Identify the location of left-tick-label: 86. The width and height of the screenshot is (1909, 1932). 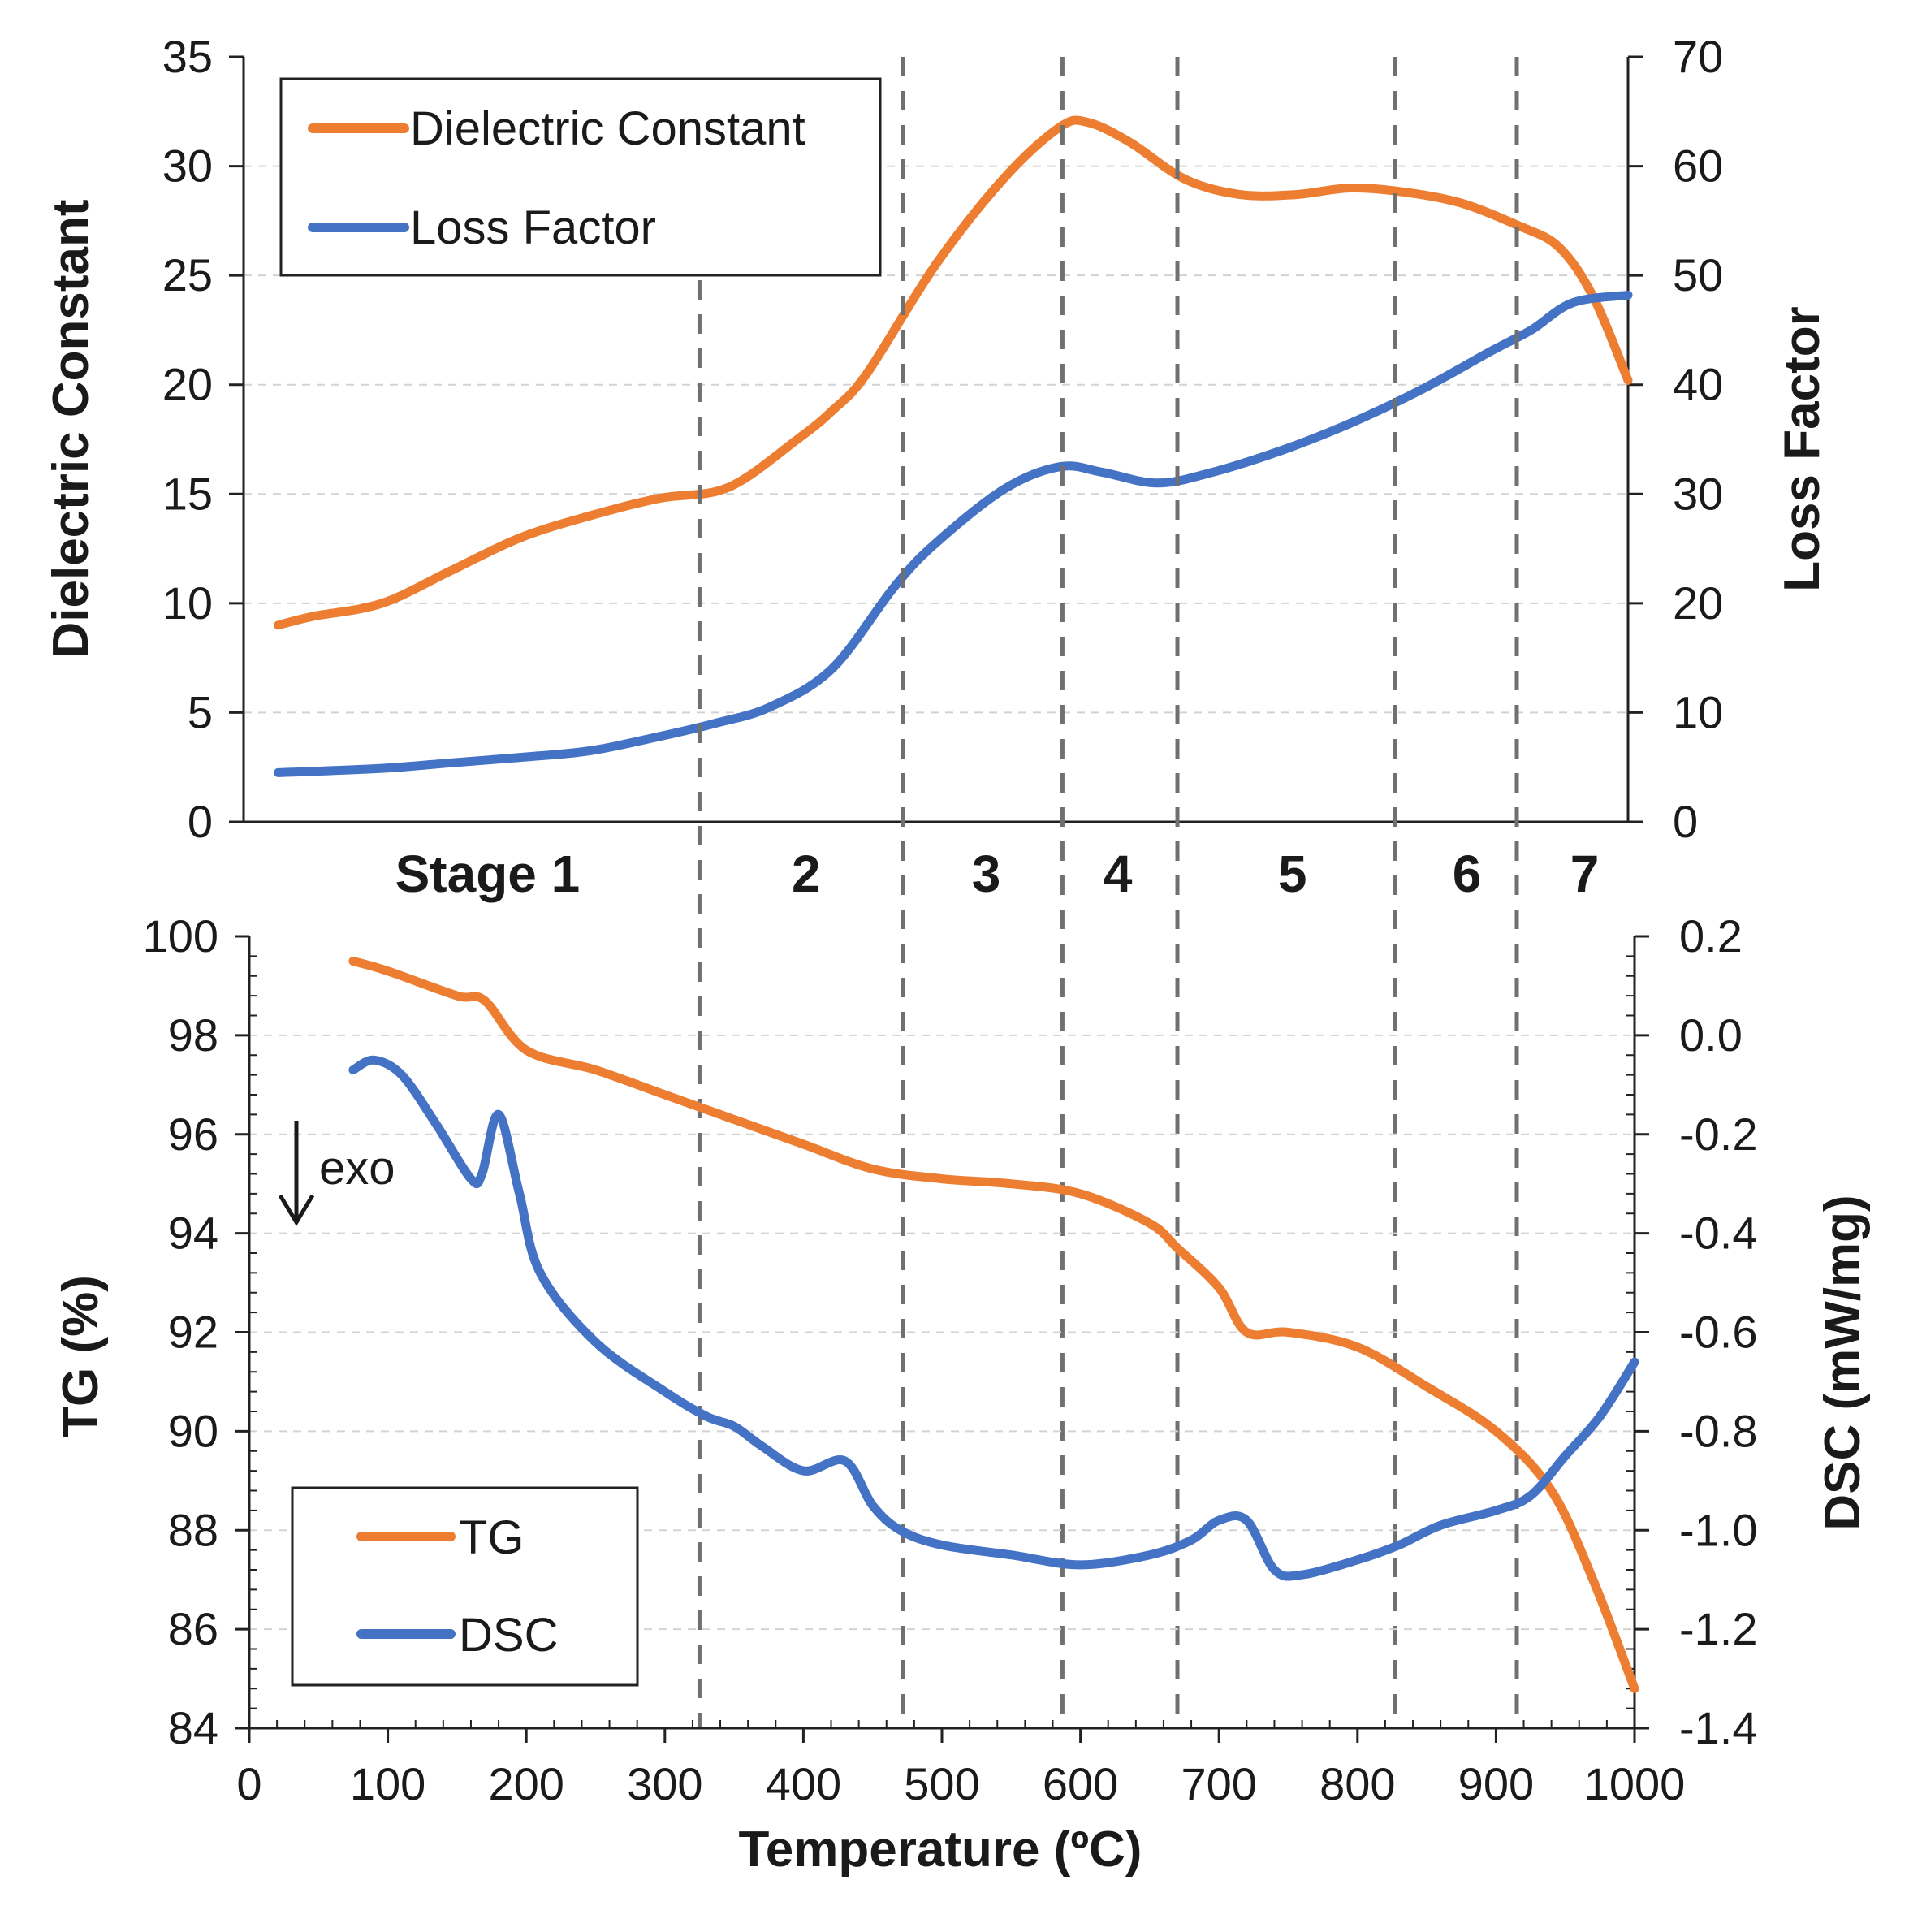
(193, 1629).